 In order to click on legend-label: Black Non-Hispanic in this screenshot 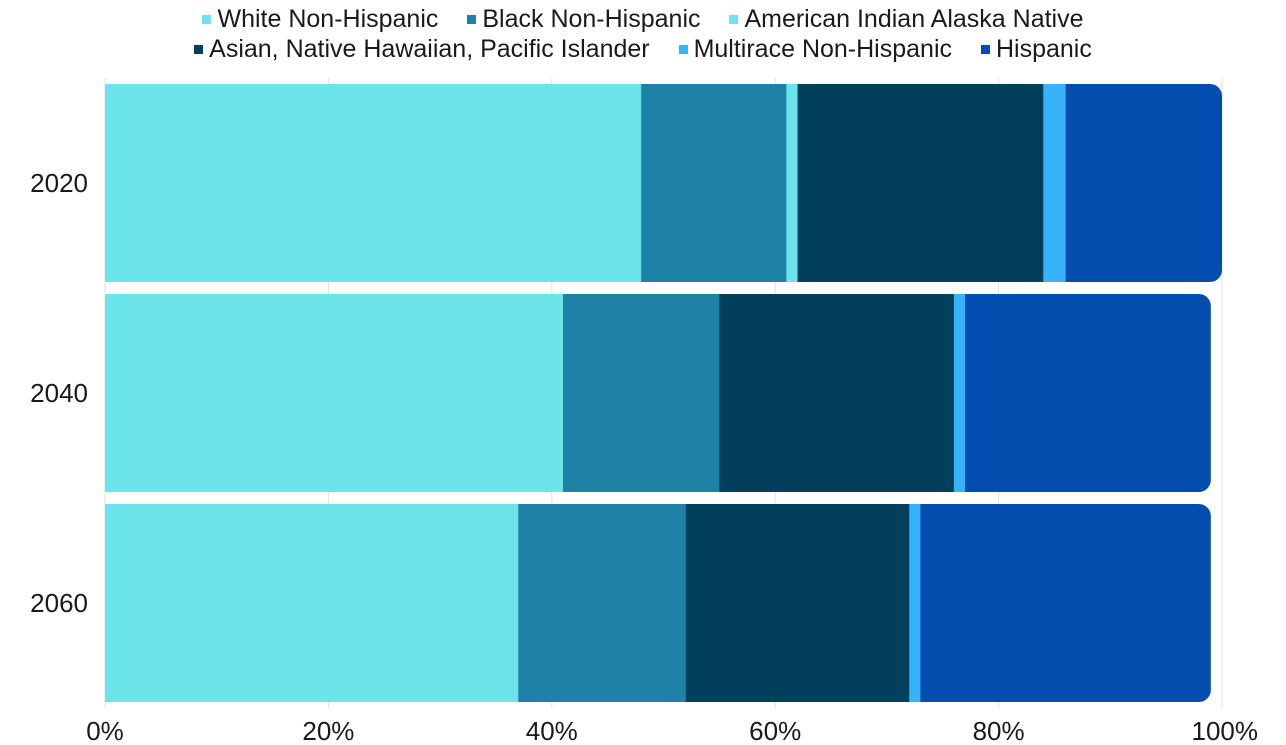, I will do `click(591, 19)`.